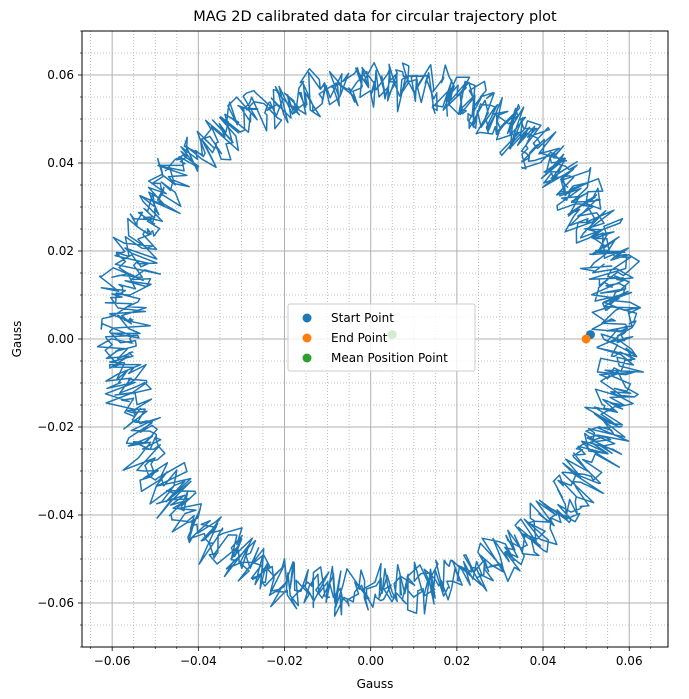 The height and width of the screenshot is (699, 689). Describe the element at coordinates (60, 75) in the screenshot. I see `y-tick-label: 0.06` at that location.